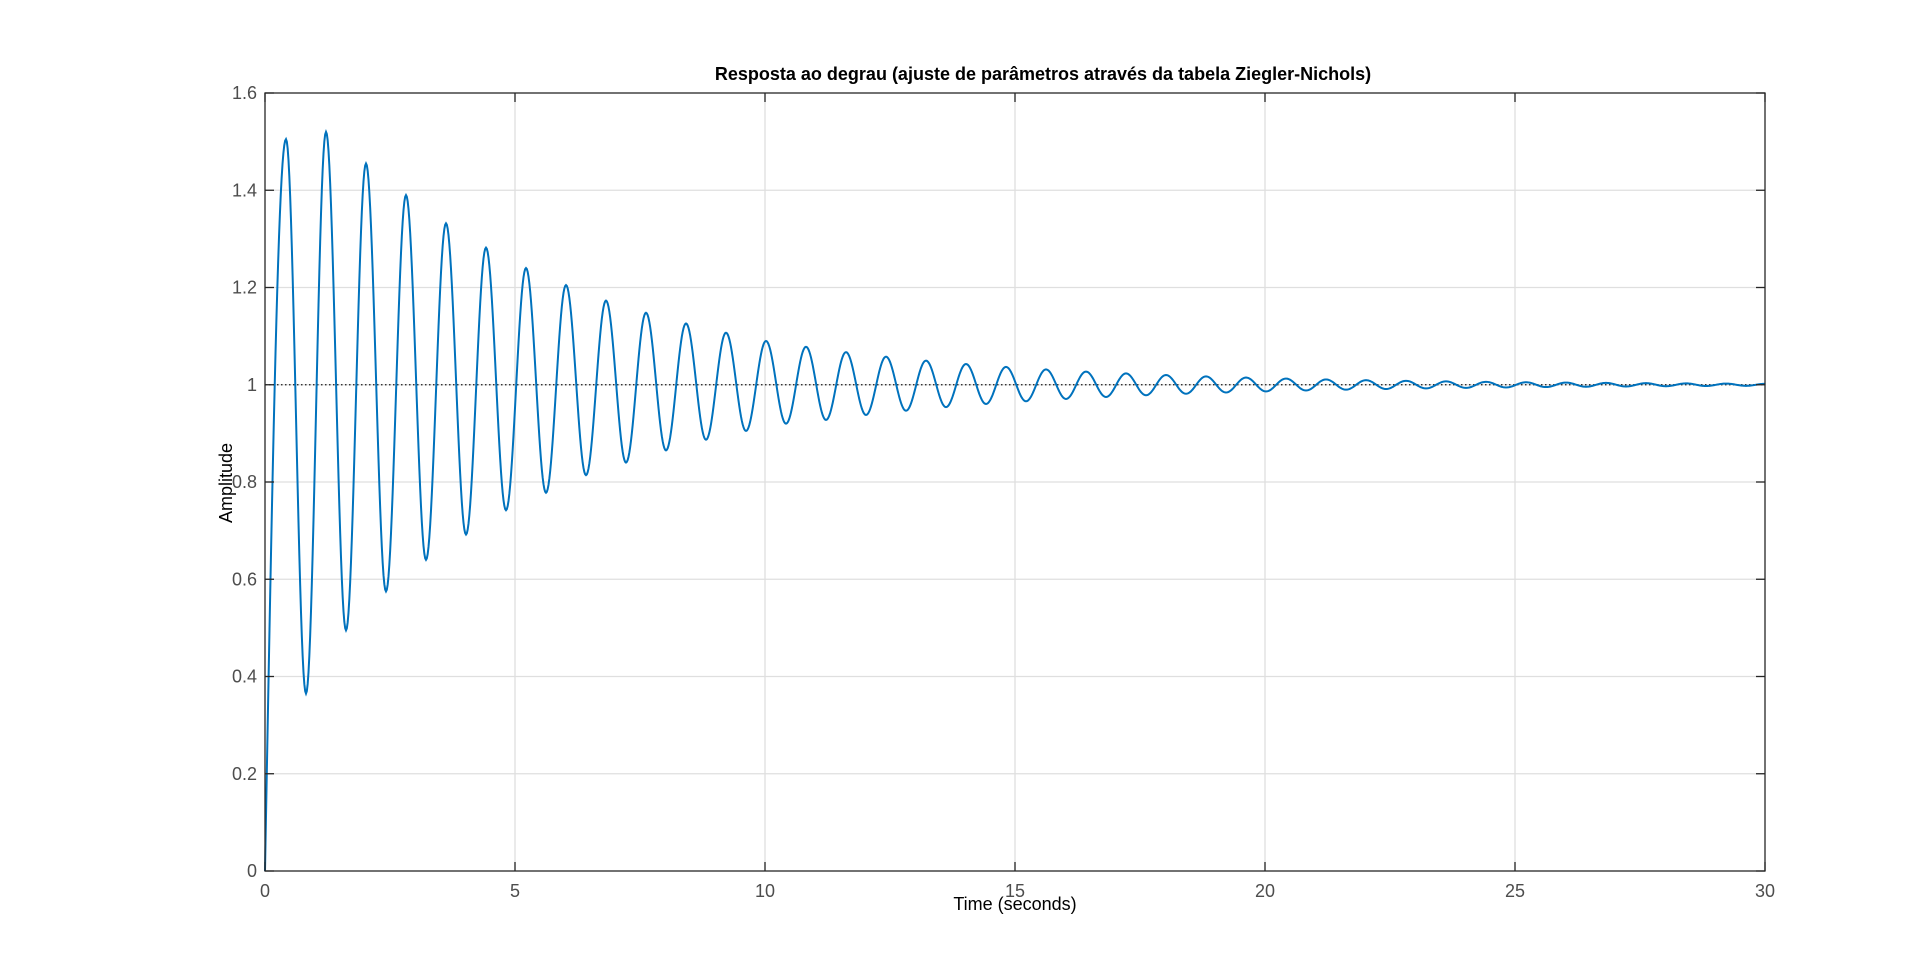 This screenshot has height=963, width=1920. I want to click on y-tick-label: 1.2, so click(244, 288).